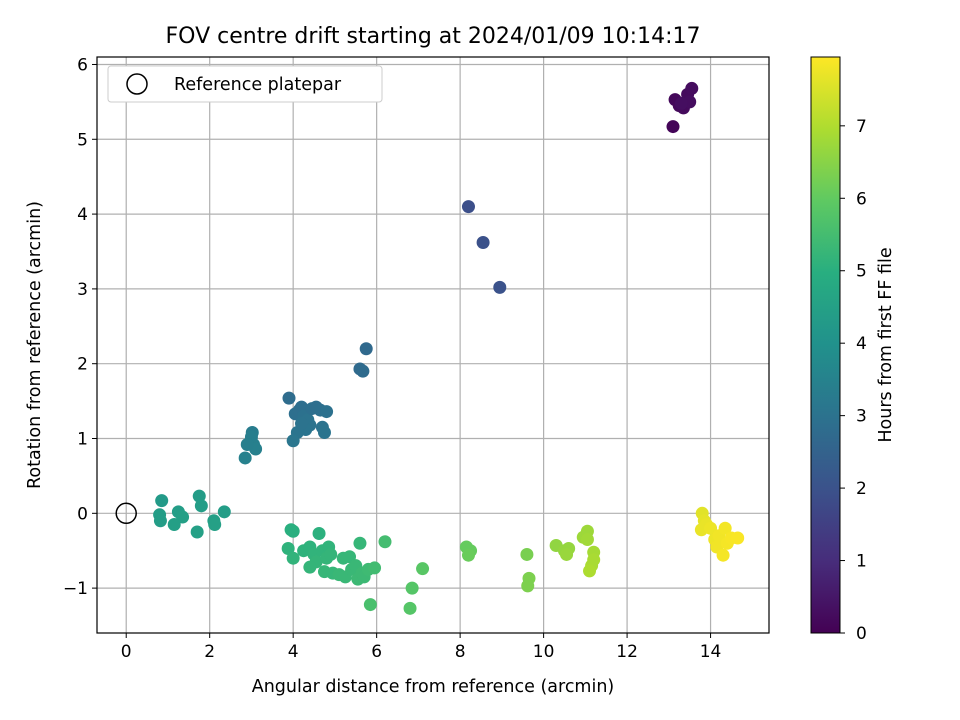  I want to click on legend-box, so click(245, 84).